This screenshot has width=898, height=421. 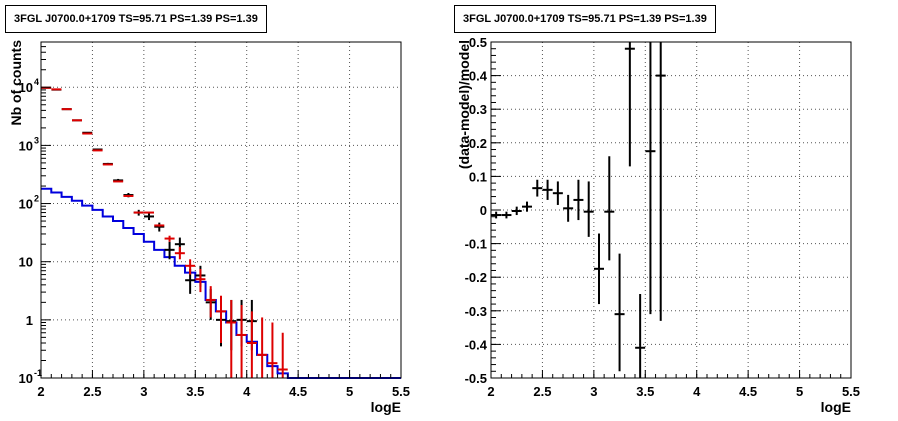 I want to click on left-xtick-label: 2, so click(x=40, y=391).